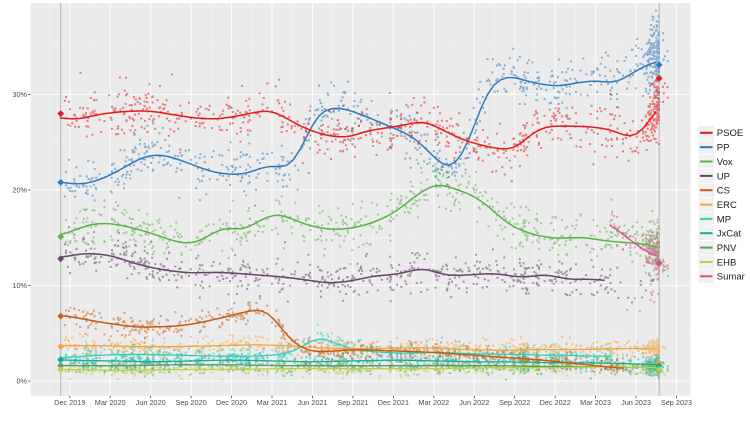 This screenshot has width=750, height=422. I want to click on svg-text: Mar 2021, so click(272, 402).